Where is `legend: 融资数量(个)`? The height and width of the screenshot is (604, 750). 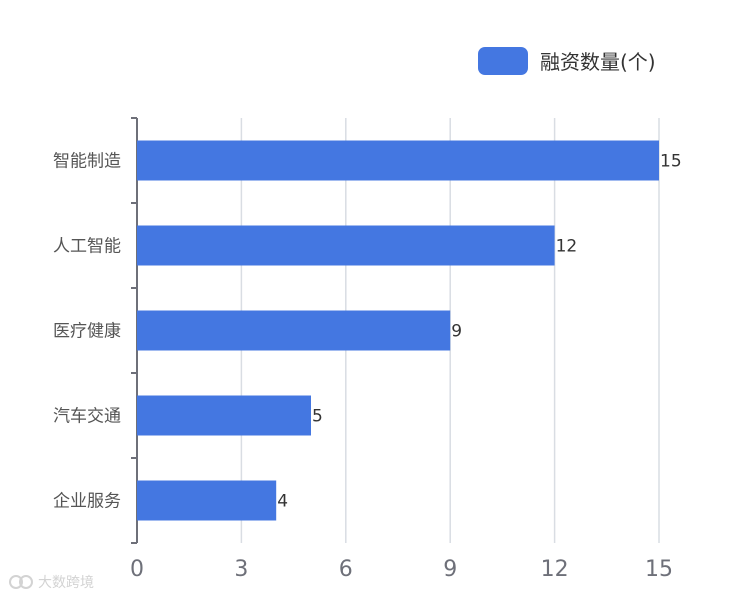 legend: 融资数量(个) is located at coordinates (567, 60).